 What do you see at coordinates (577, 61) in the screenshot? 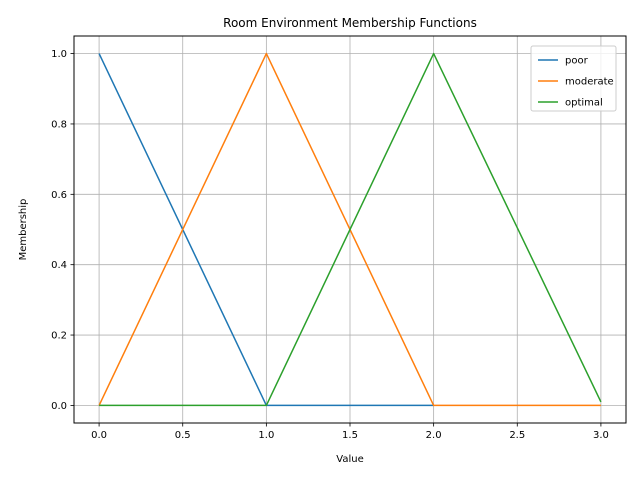
I see `legend-label-poor: poor` at bounding box center [577, 61].